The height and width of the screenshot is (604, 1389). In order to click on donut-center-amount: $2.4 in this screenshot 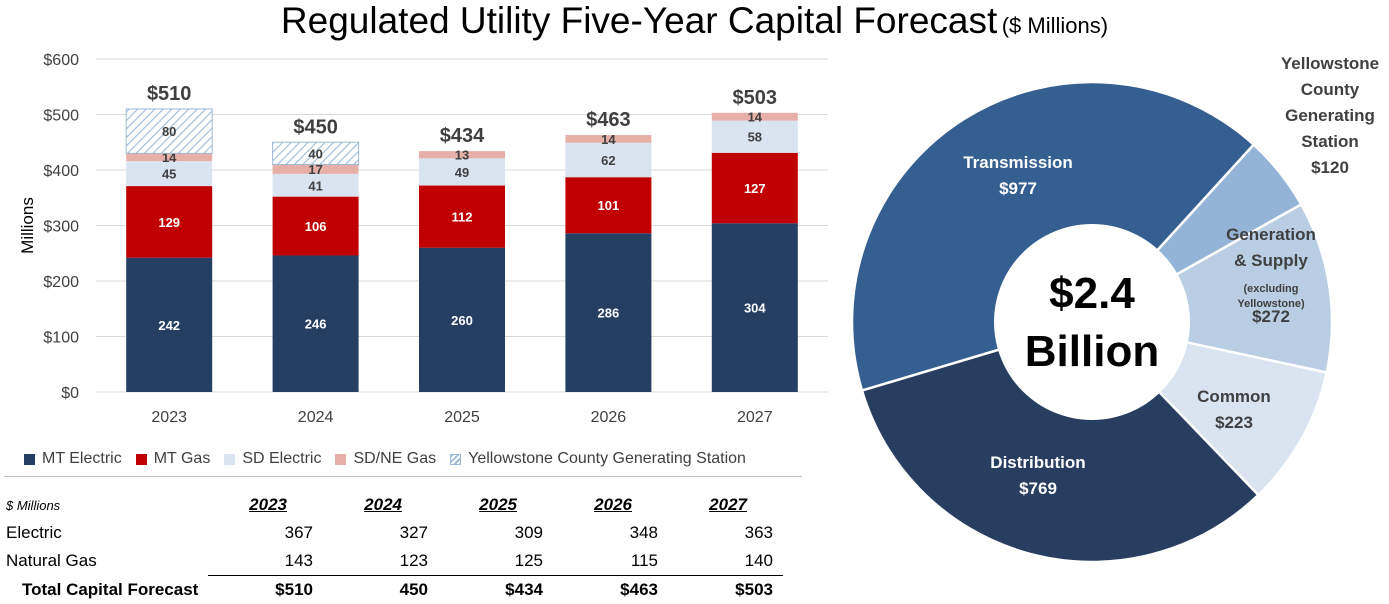, I will do `click(1092, 293)`.